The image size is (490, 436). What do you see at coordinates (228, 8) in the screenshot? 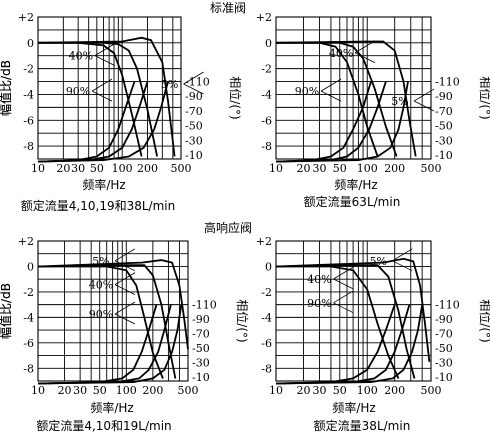
I see `section-title-standard: 标准阀` at bounding box center [228, 8].